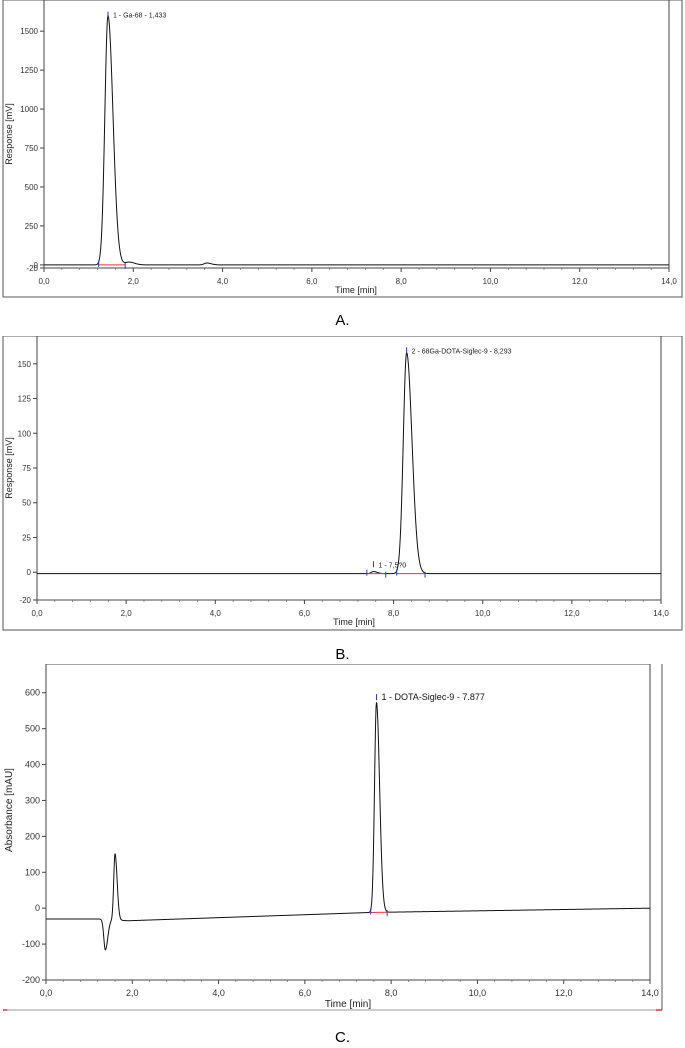  Describe the element at coordinates (31, 980) in the screenshot. I see `y-tick-label: -200` at that location.